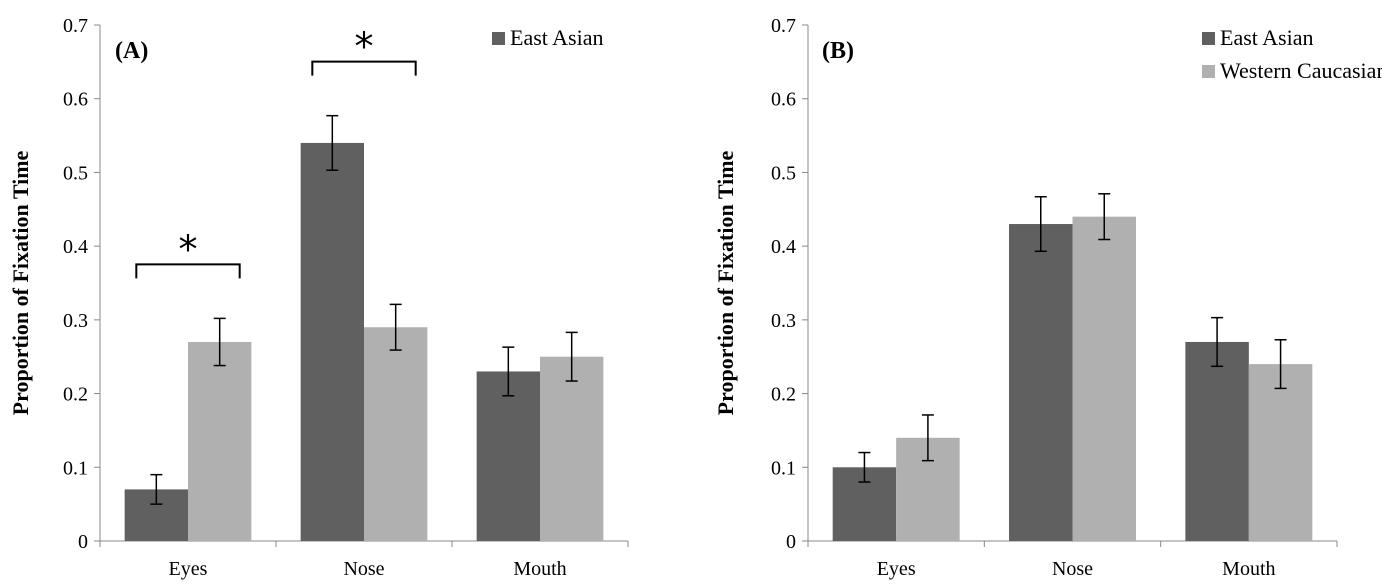  What do you see at coordinates (838, 51) in the screenshot?
I see `panel-label: (B)` at bounding box center [838, 51].